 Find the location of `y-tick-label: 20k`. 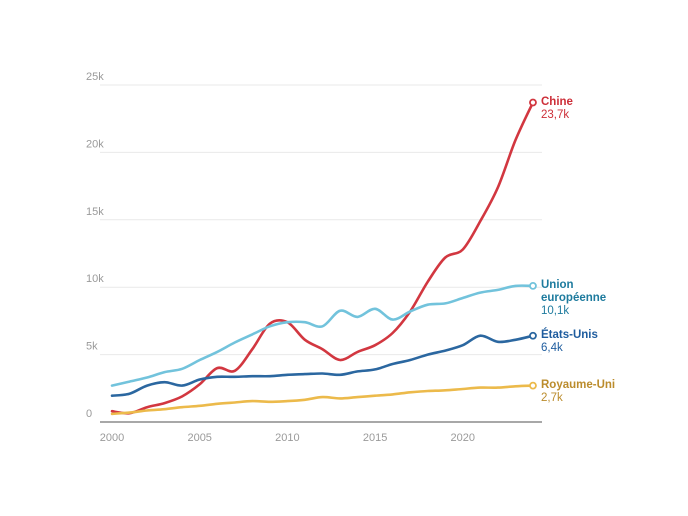

y-tick-label: 20k is located at coordinates (95, 144).